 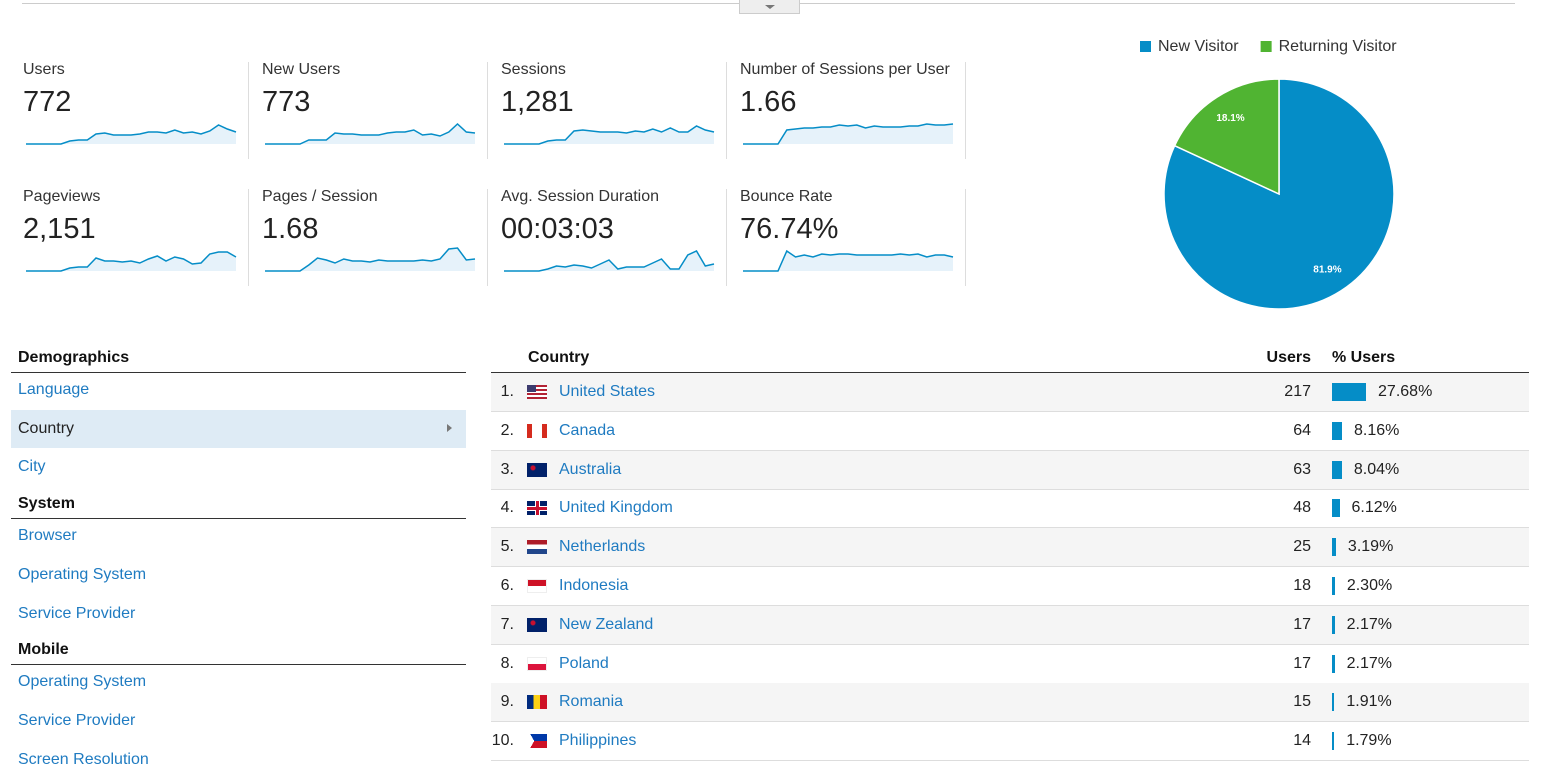 What do you see at coordinates (47, 102) in the screenshot?
I see `metric-value: 772` at bounding box center [47, 102].